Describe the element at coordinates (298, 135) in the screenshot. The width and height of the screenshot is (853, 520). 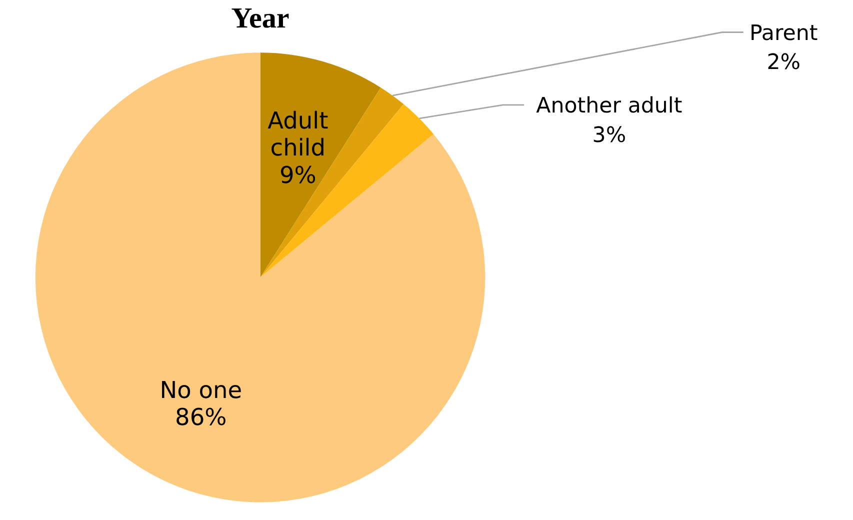
I see `slice-label: Adult child` at that location.